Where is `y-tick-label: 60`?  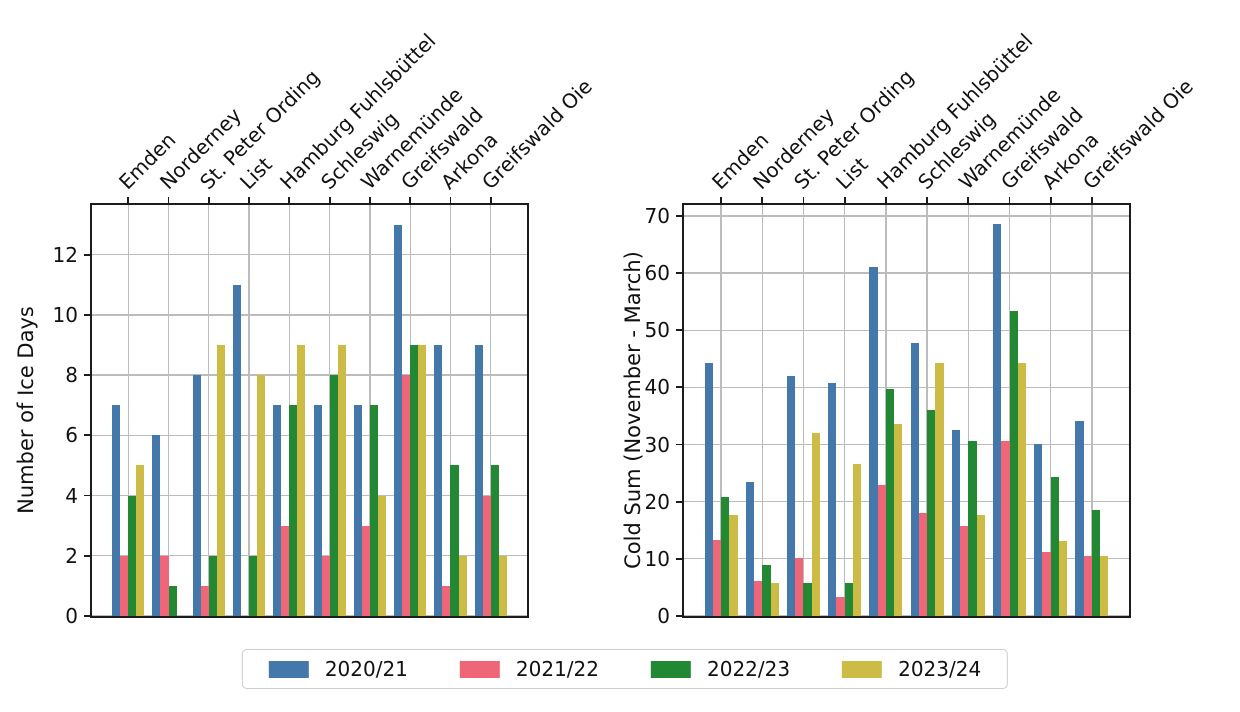 y-tick-label: 60 is located at coordinates (657, 273).